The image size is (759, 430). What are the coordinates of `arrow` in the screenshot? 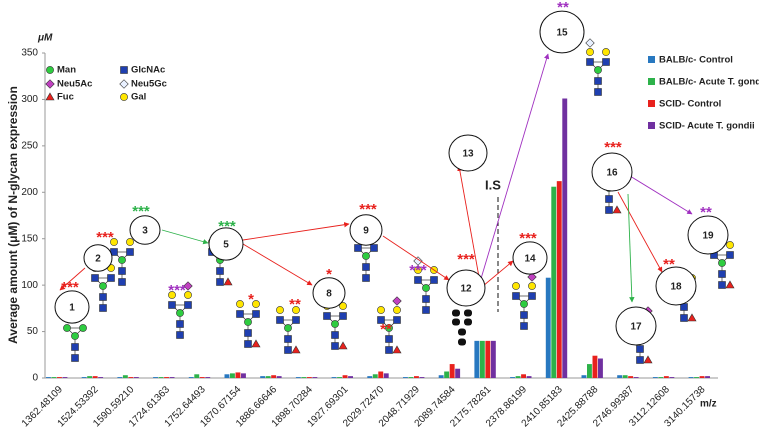 It's located at (498, 273).